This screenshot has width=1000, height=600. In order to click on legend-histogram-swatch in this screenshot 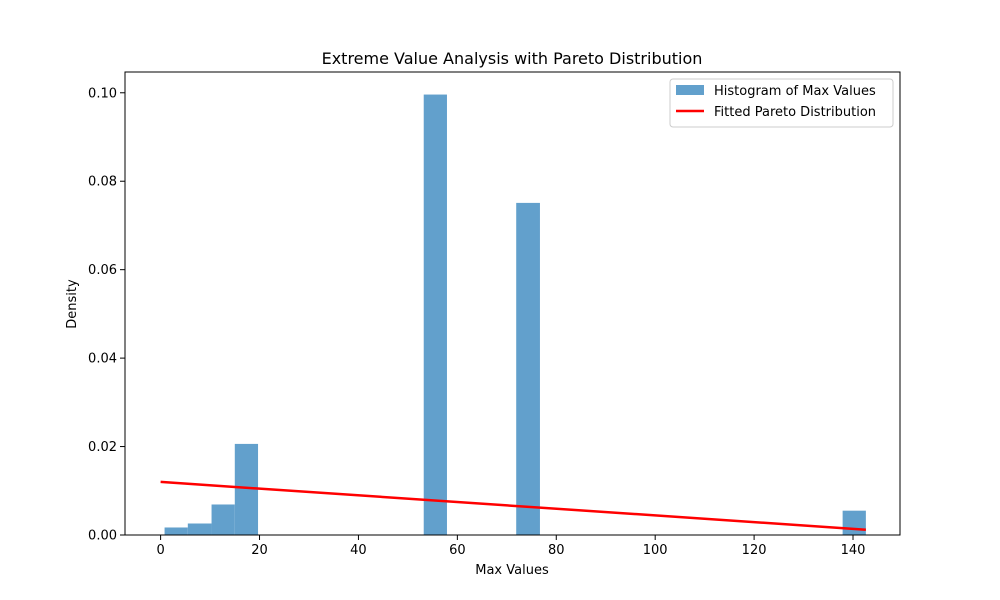, I will do `click(690, 90)`.